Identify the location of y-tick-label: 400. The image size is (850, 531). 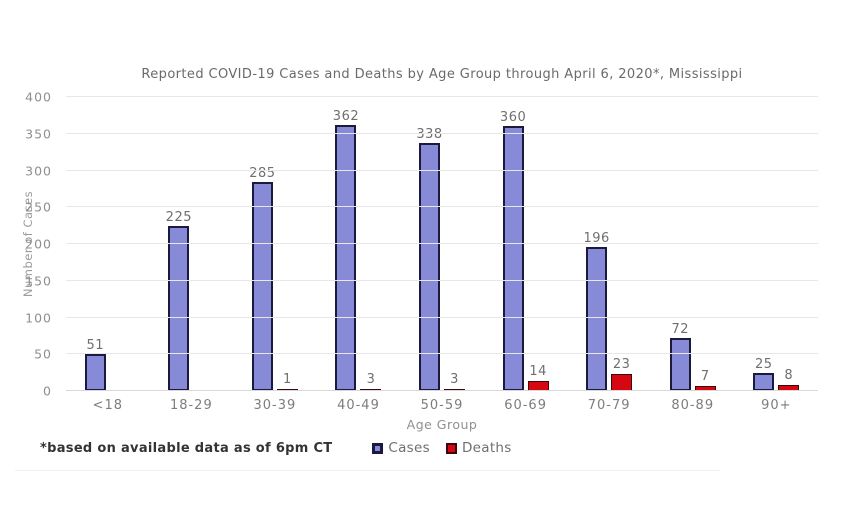
(38, 97).